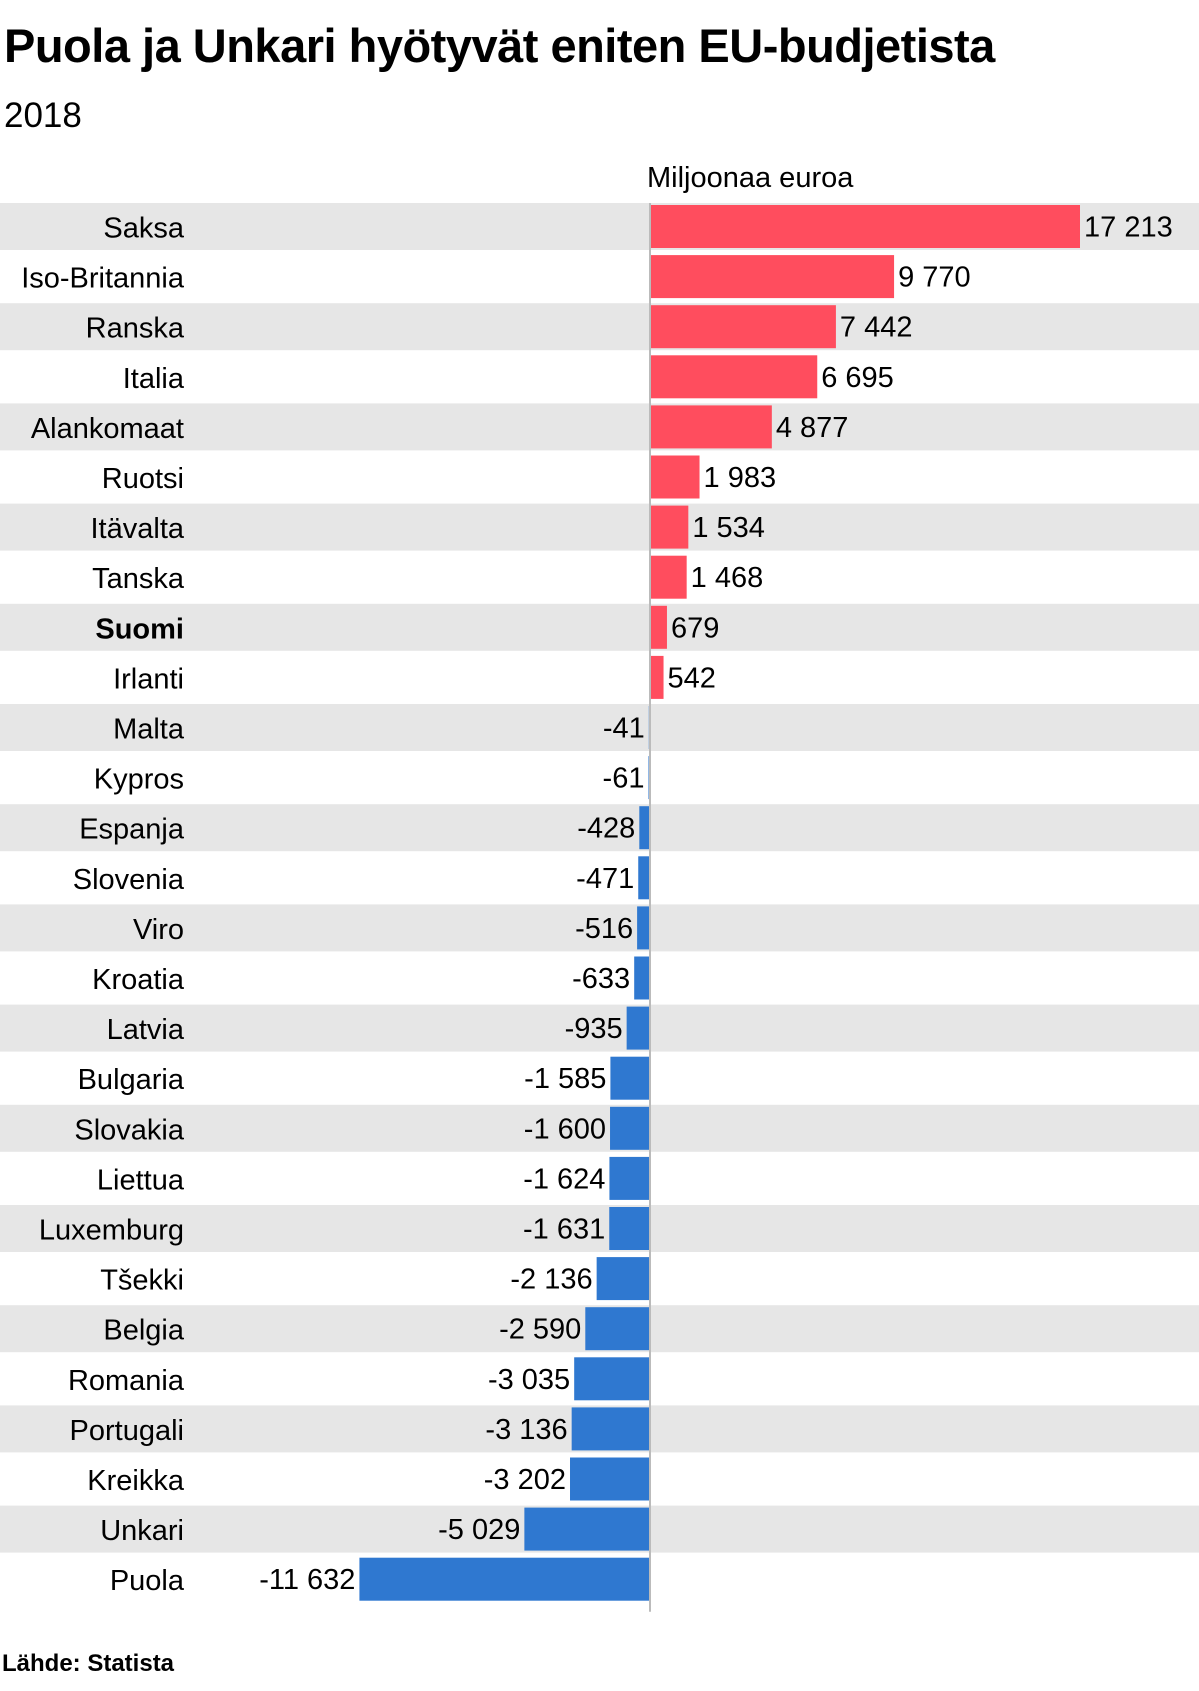 Image resolution: width=1199 pixels, height=1691 pixels. I want to click on value-label: -471, so click(605, 879).